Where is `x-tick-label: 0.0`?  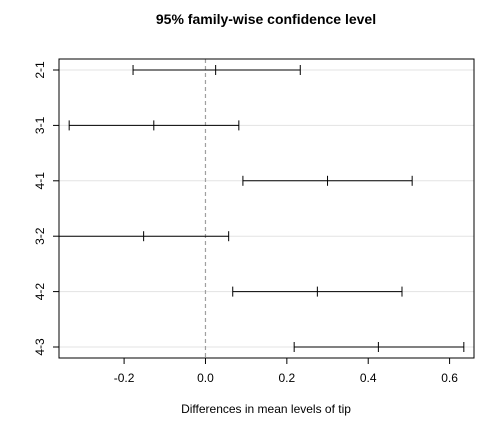
x-tick-label: 0.0 is located at coordinates (205, 378).